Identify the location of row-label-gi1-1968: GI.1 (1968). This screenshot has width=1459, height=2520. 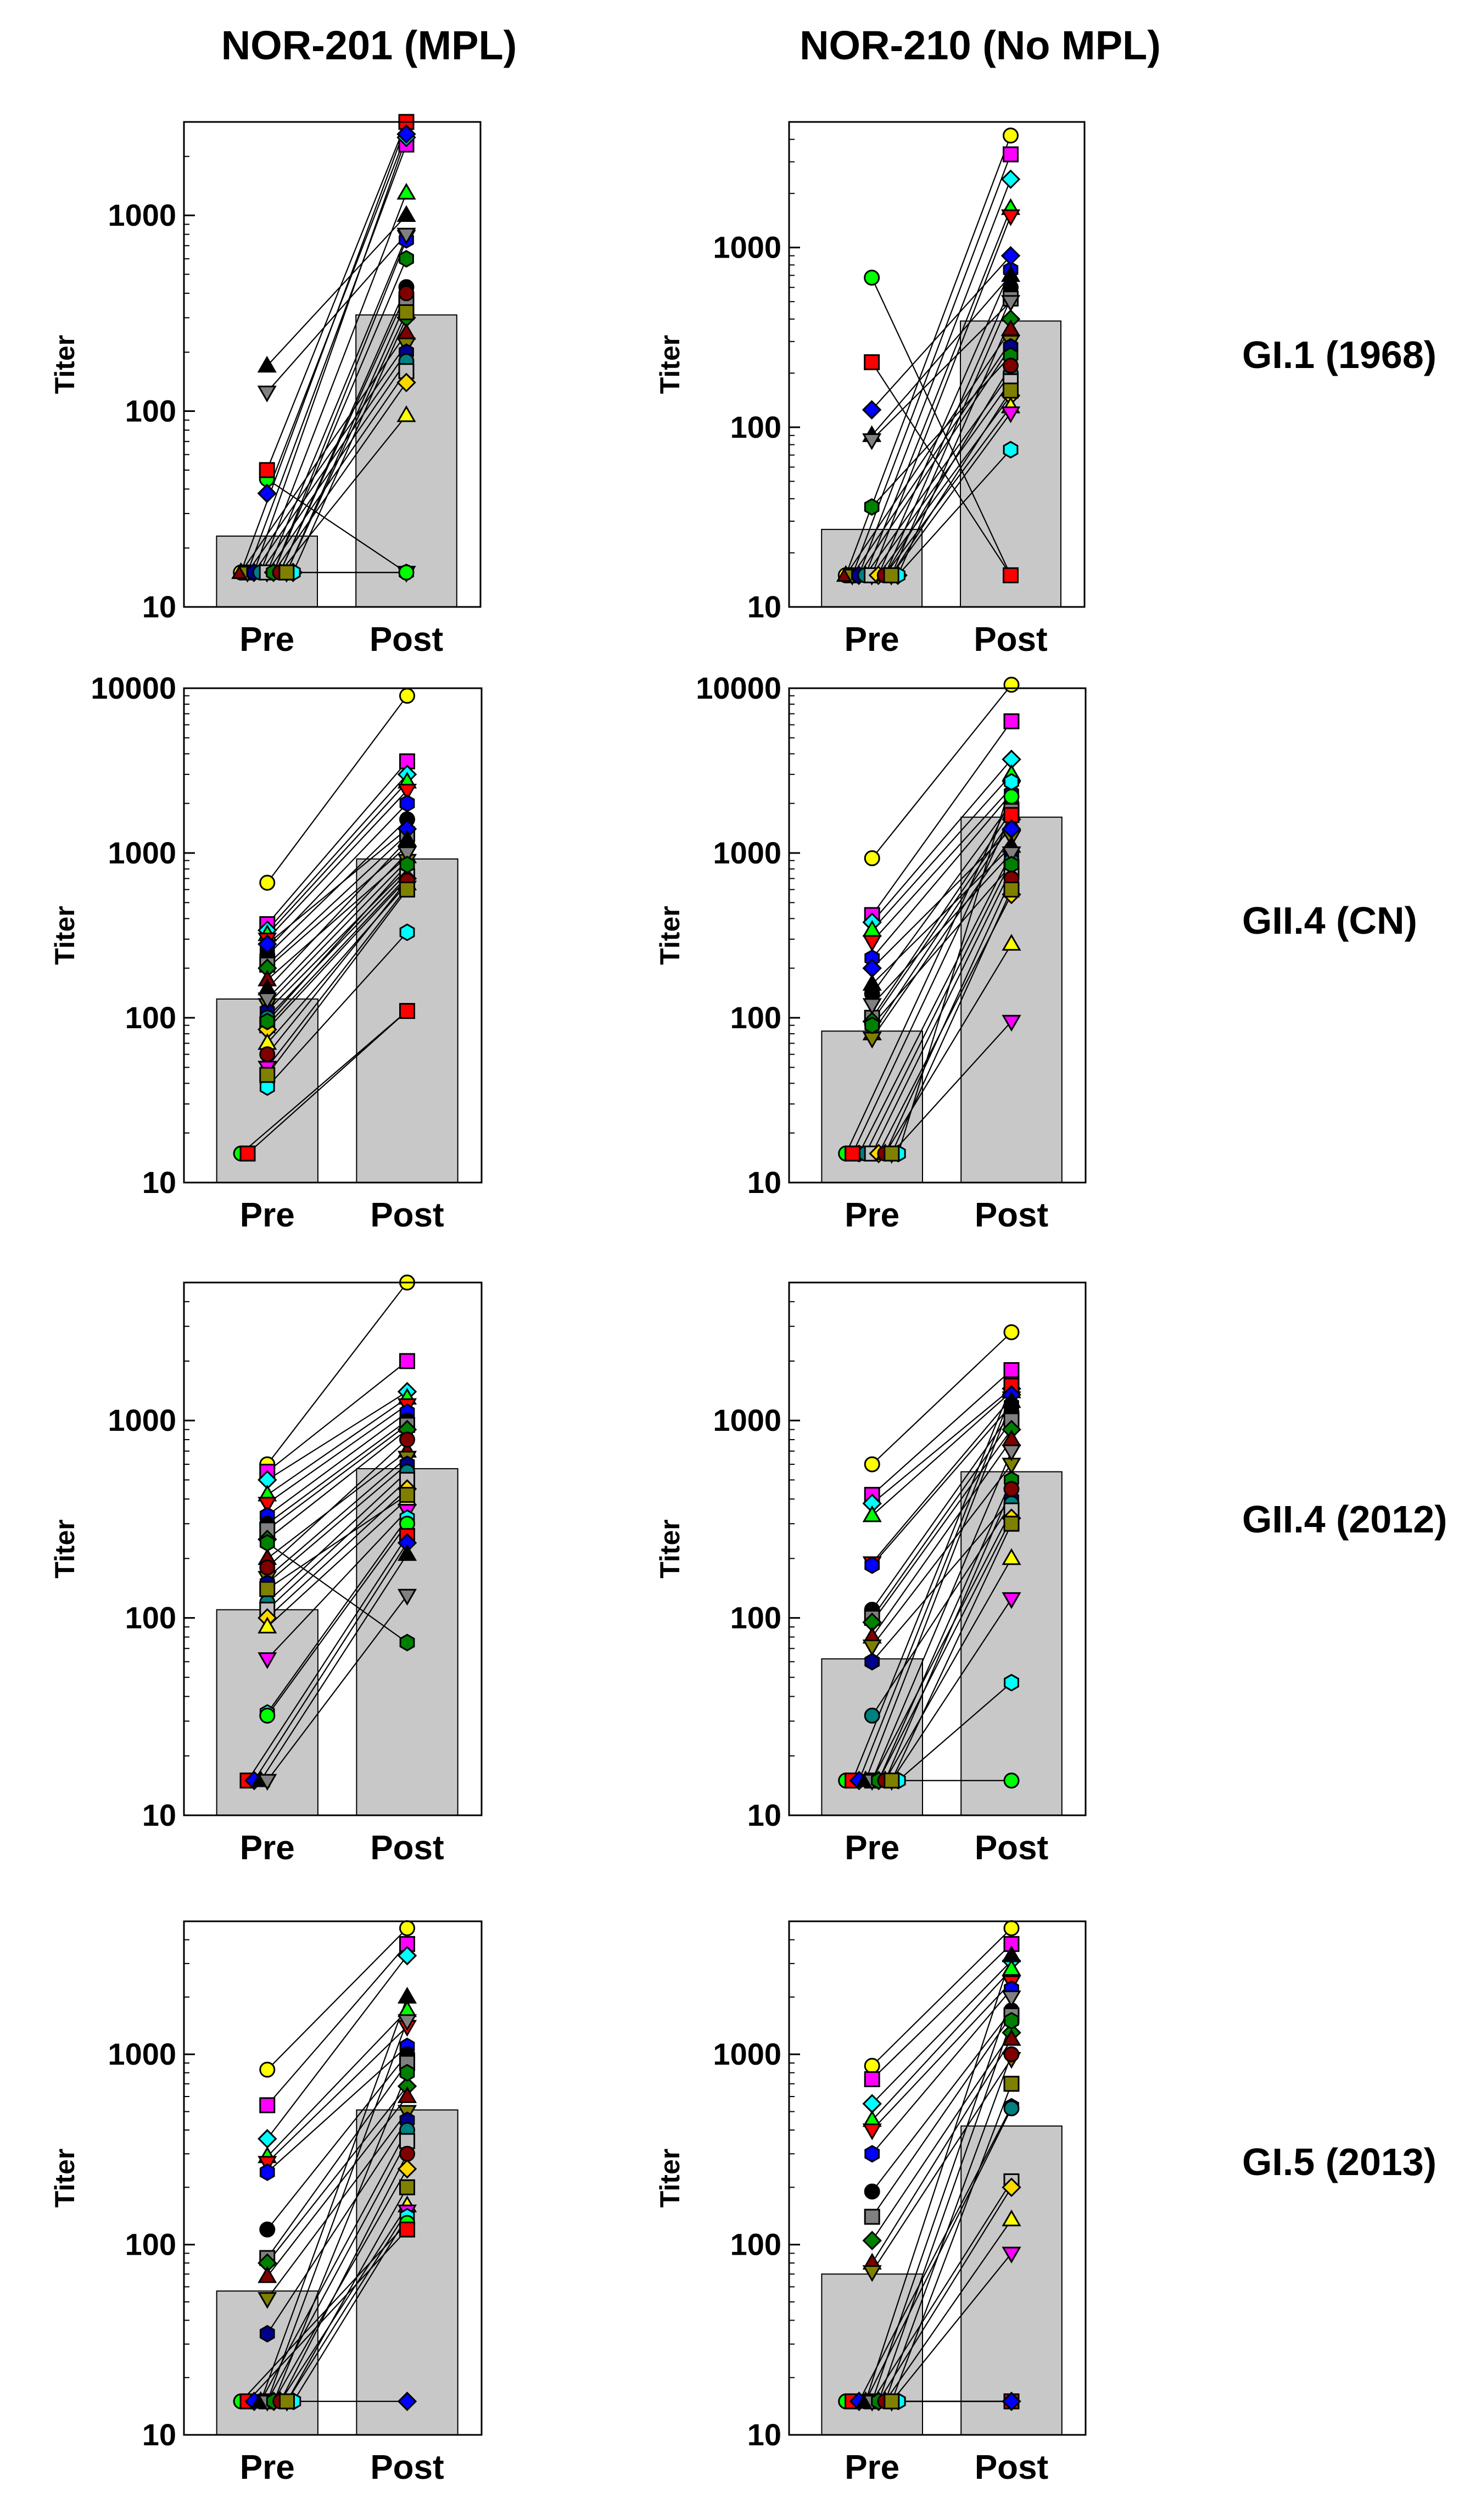
(1339, 354).